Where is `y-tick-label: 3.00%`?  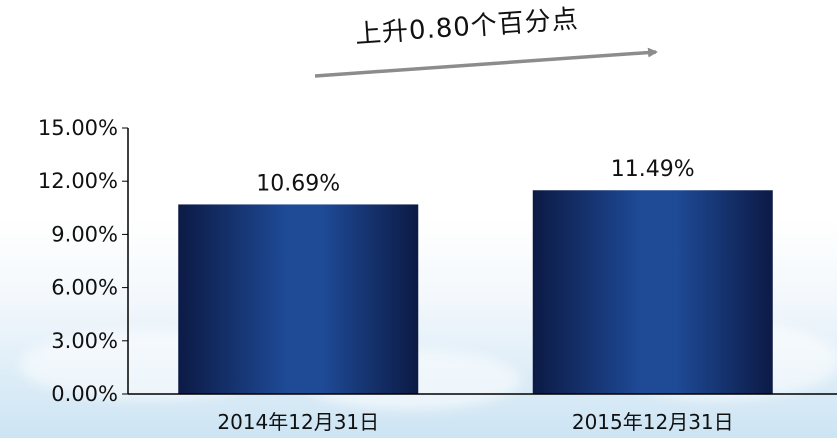 y-tick-label: 3.00% is located at coordinates (84, 341).